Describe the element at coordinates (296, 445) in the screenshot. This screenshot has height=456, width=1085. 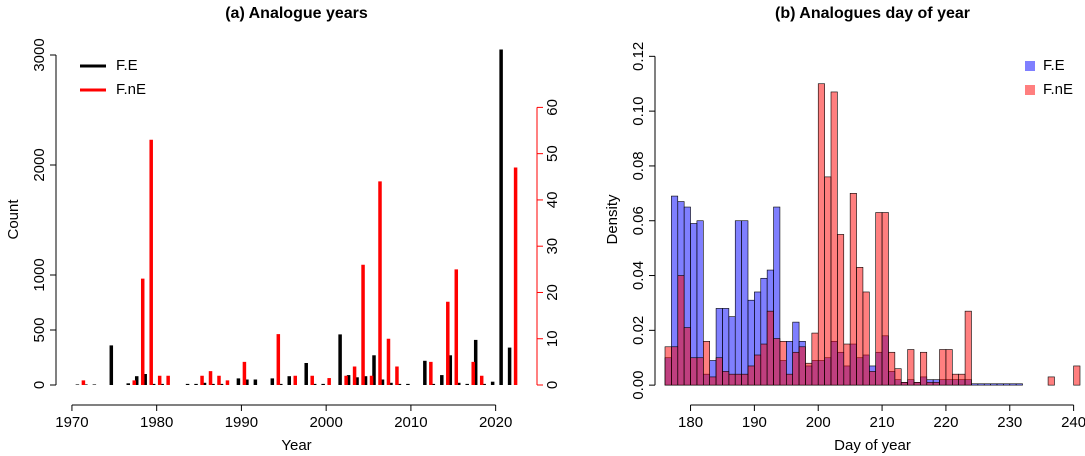
I see `x-axis-title: Year` at that location.